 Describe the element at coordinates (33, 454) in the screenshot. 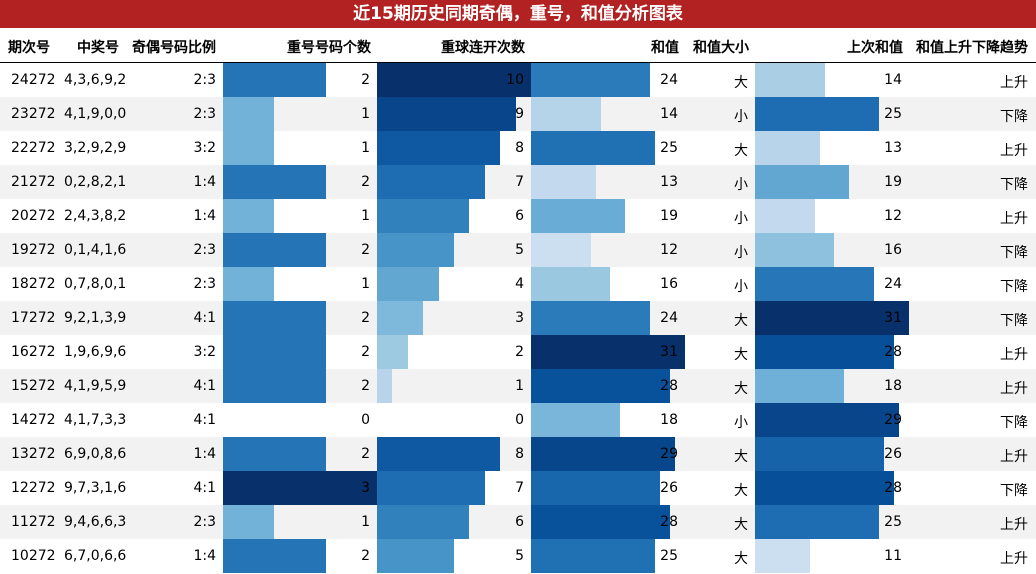

I see `period-cell: 13272` at that location.